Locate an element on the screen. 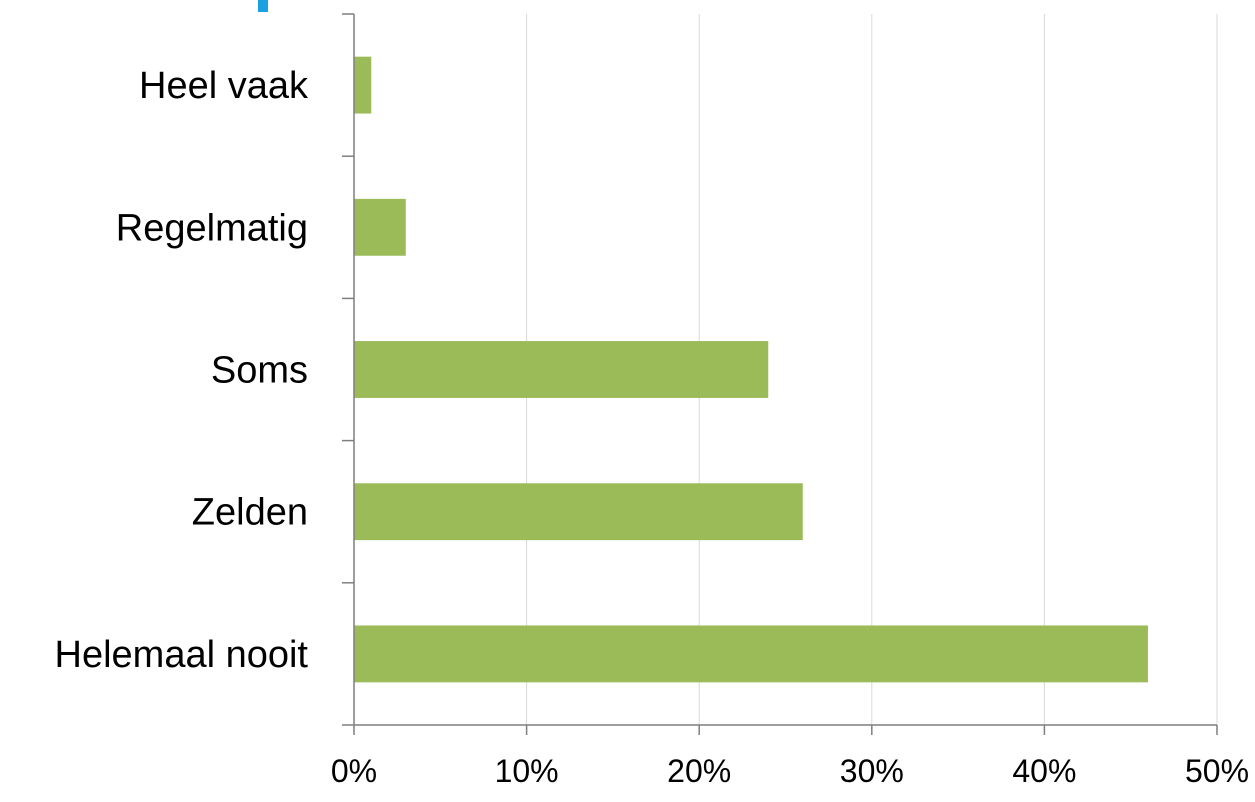  x-tick-label: 30% is located at coordinates (872, 771).